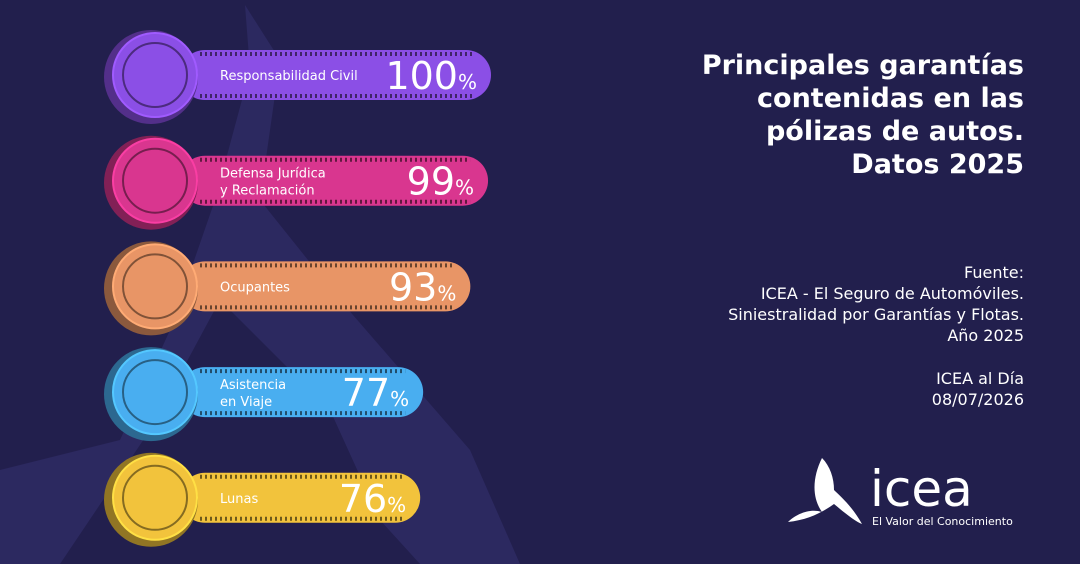  What do you see at coordinates (892, 293) in the screenshot?
I see `source-line: ICEA - El Seguro de Automóviles.` at bounding box center [892, 293].